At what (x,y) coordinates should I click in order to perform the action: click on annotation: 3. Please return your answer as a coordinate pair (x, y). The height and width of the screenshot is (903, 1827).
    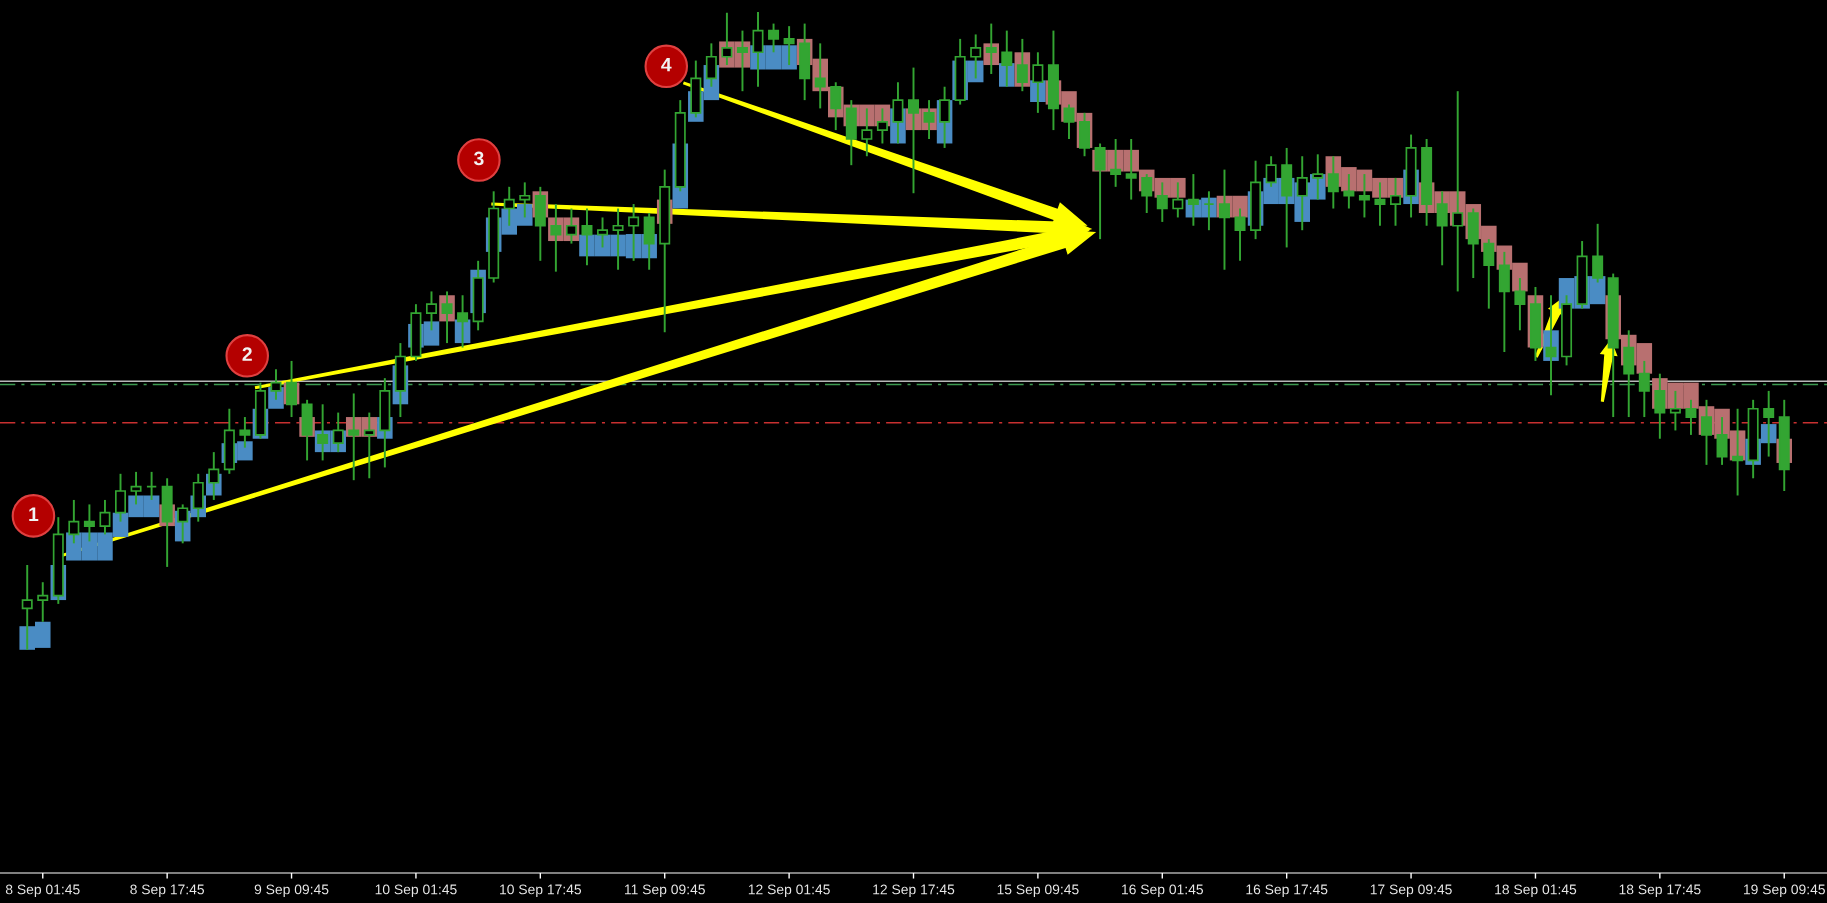
    Looking at the image, I should click on (478, 158).